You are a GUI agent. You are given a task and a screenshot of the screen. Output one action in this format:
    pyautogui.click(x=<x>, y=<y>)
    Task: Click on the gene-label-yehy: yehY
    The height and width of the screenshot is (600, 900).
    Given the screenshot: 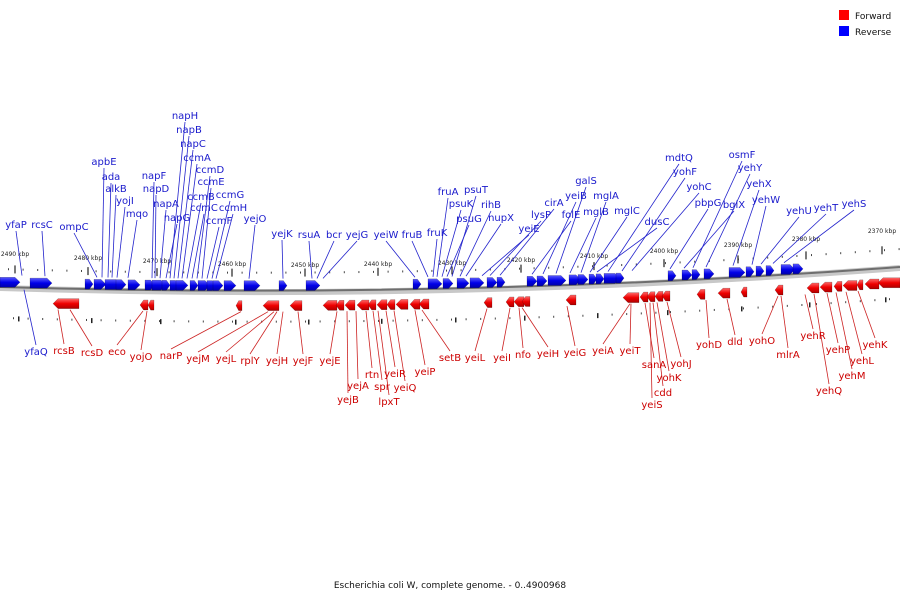 What is the action you would take?
    pyautogui.click(x=750, y=168)
    